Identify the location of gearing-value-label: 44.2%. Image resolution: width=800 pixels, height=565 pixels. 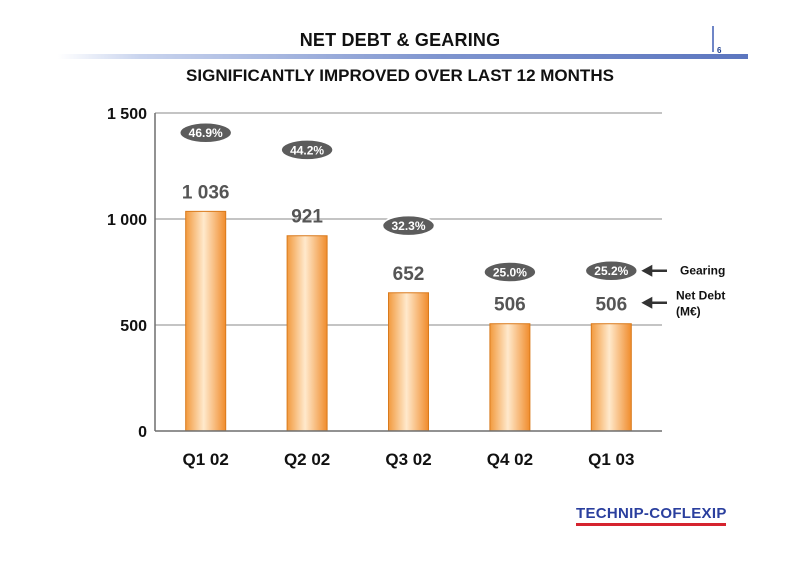
(307, 150).